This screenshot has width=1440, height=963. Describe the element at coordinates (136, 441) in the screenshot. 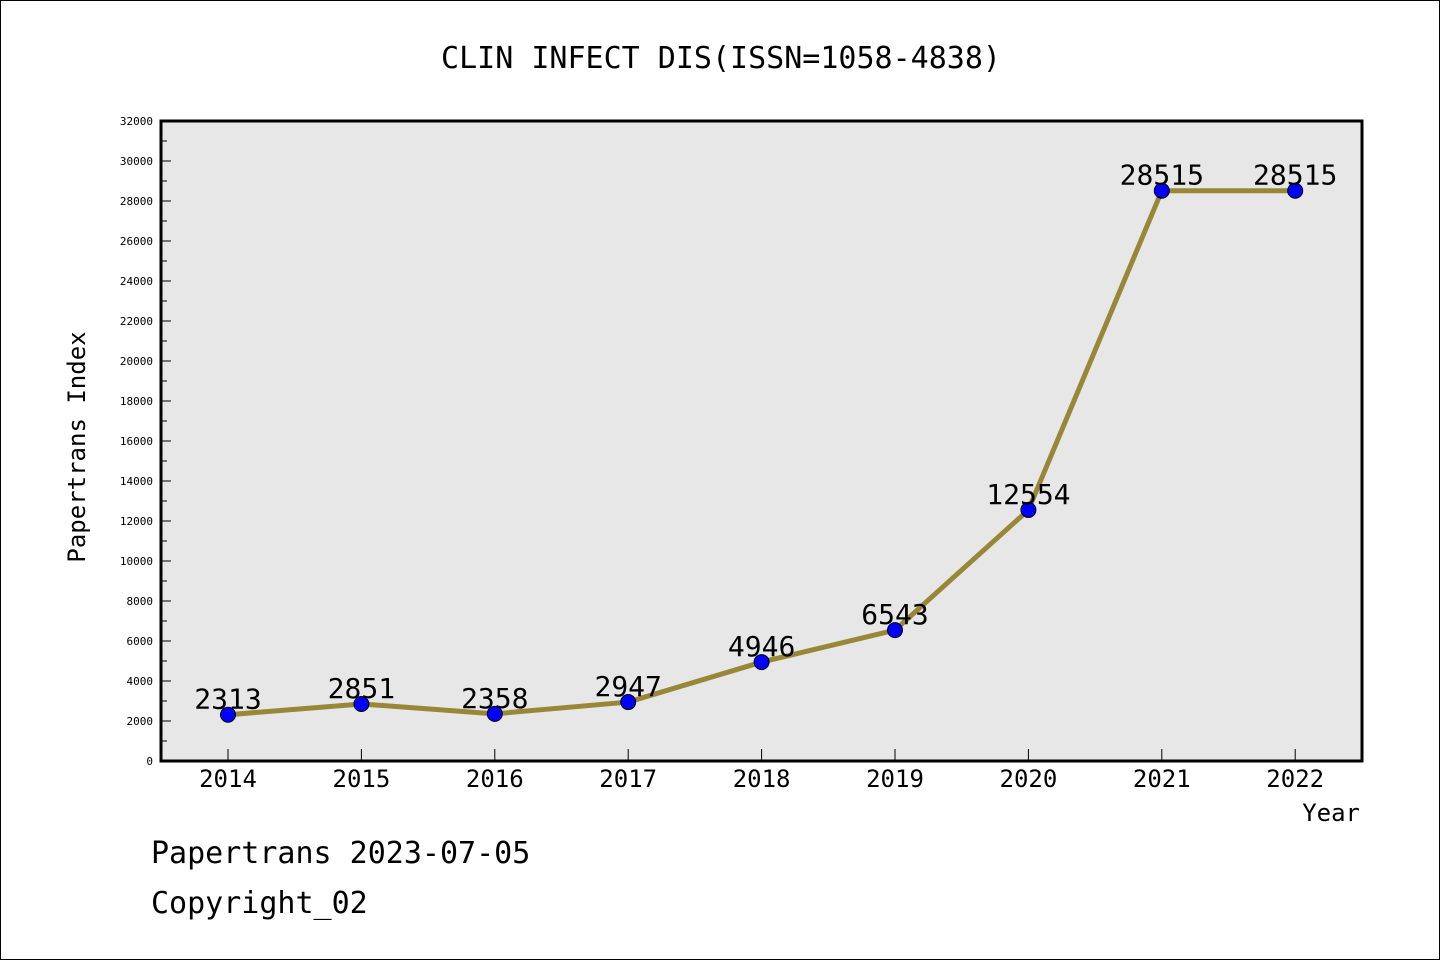

I see `y-tick-label: 16000` at that location.